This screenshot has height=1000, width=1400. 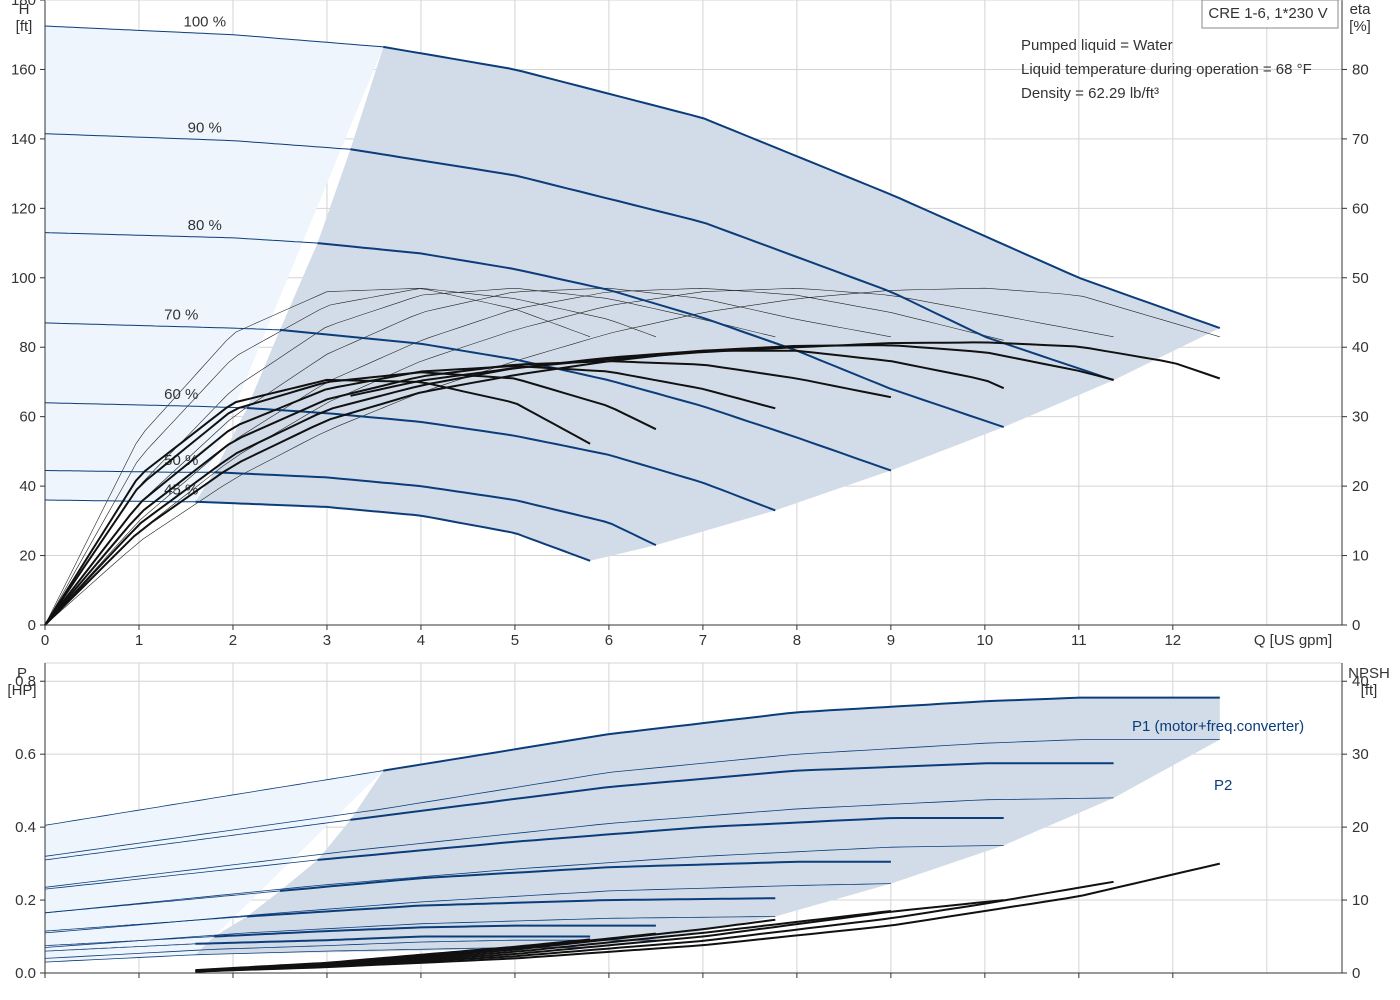 I want to click on title-box-text: CRE 1-6, 1*230 V, so click(x=1267, y=13).